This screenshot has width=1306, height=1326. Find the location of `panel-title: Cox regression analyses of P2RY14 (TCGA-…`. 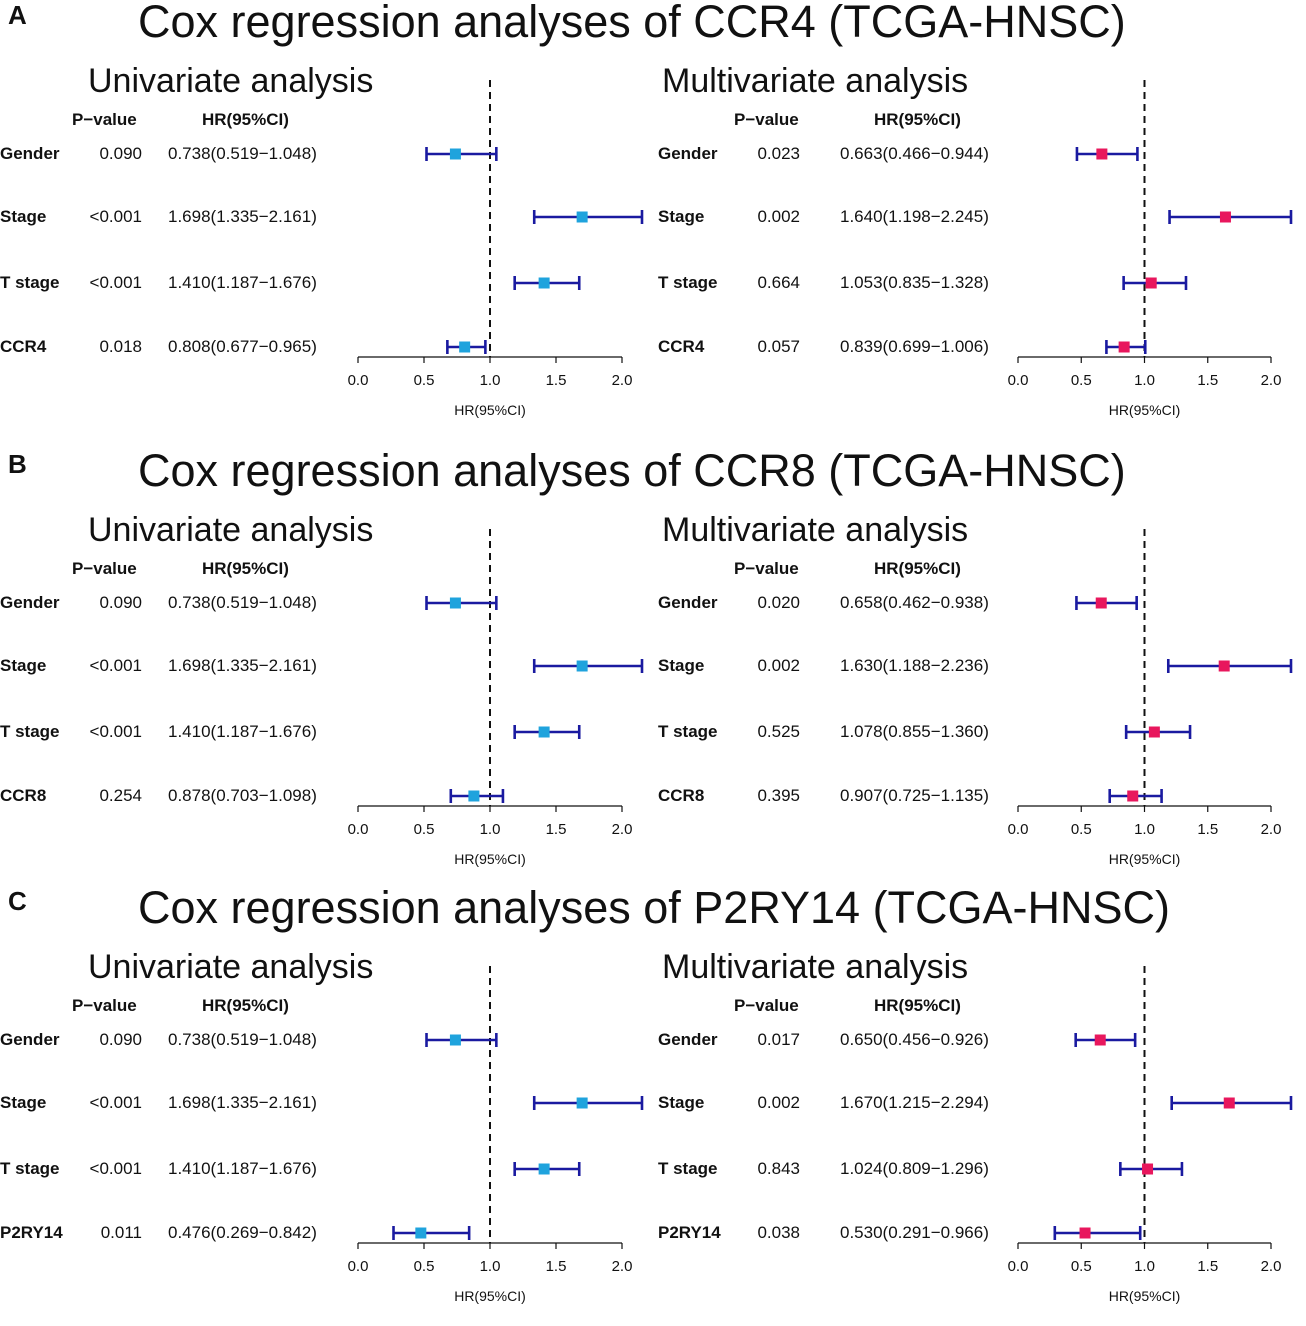

panel-title: Cox regression analyses of P2RY14 (TCGA-… is located at coordinates (654, 907).